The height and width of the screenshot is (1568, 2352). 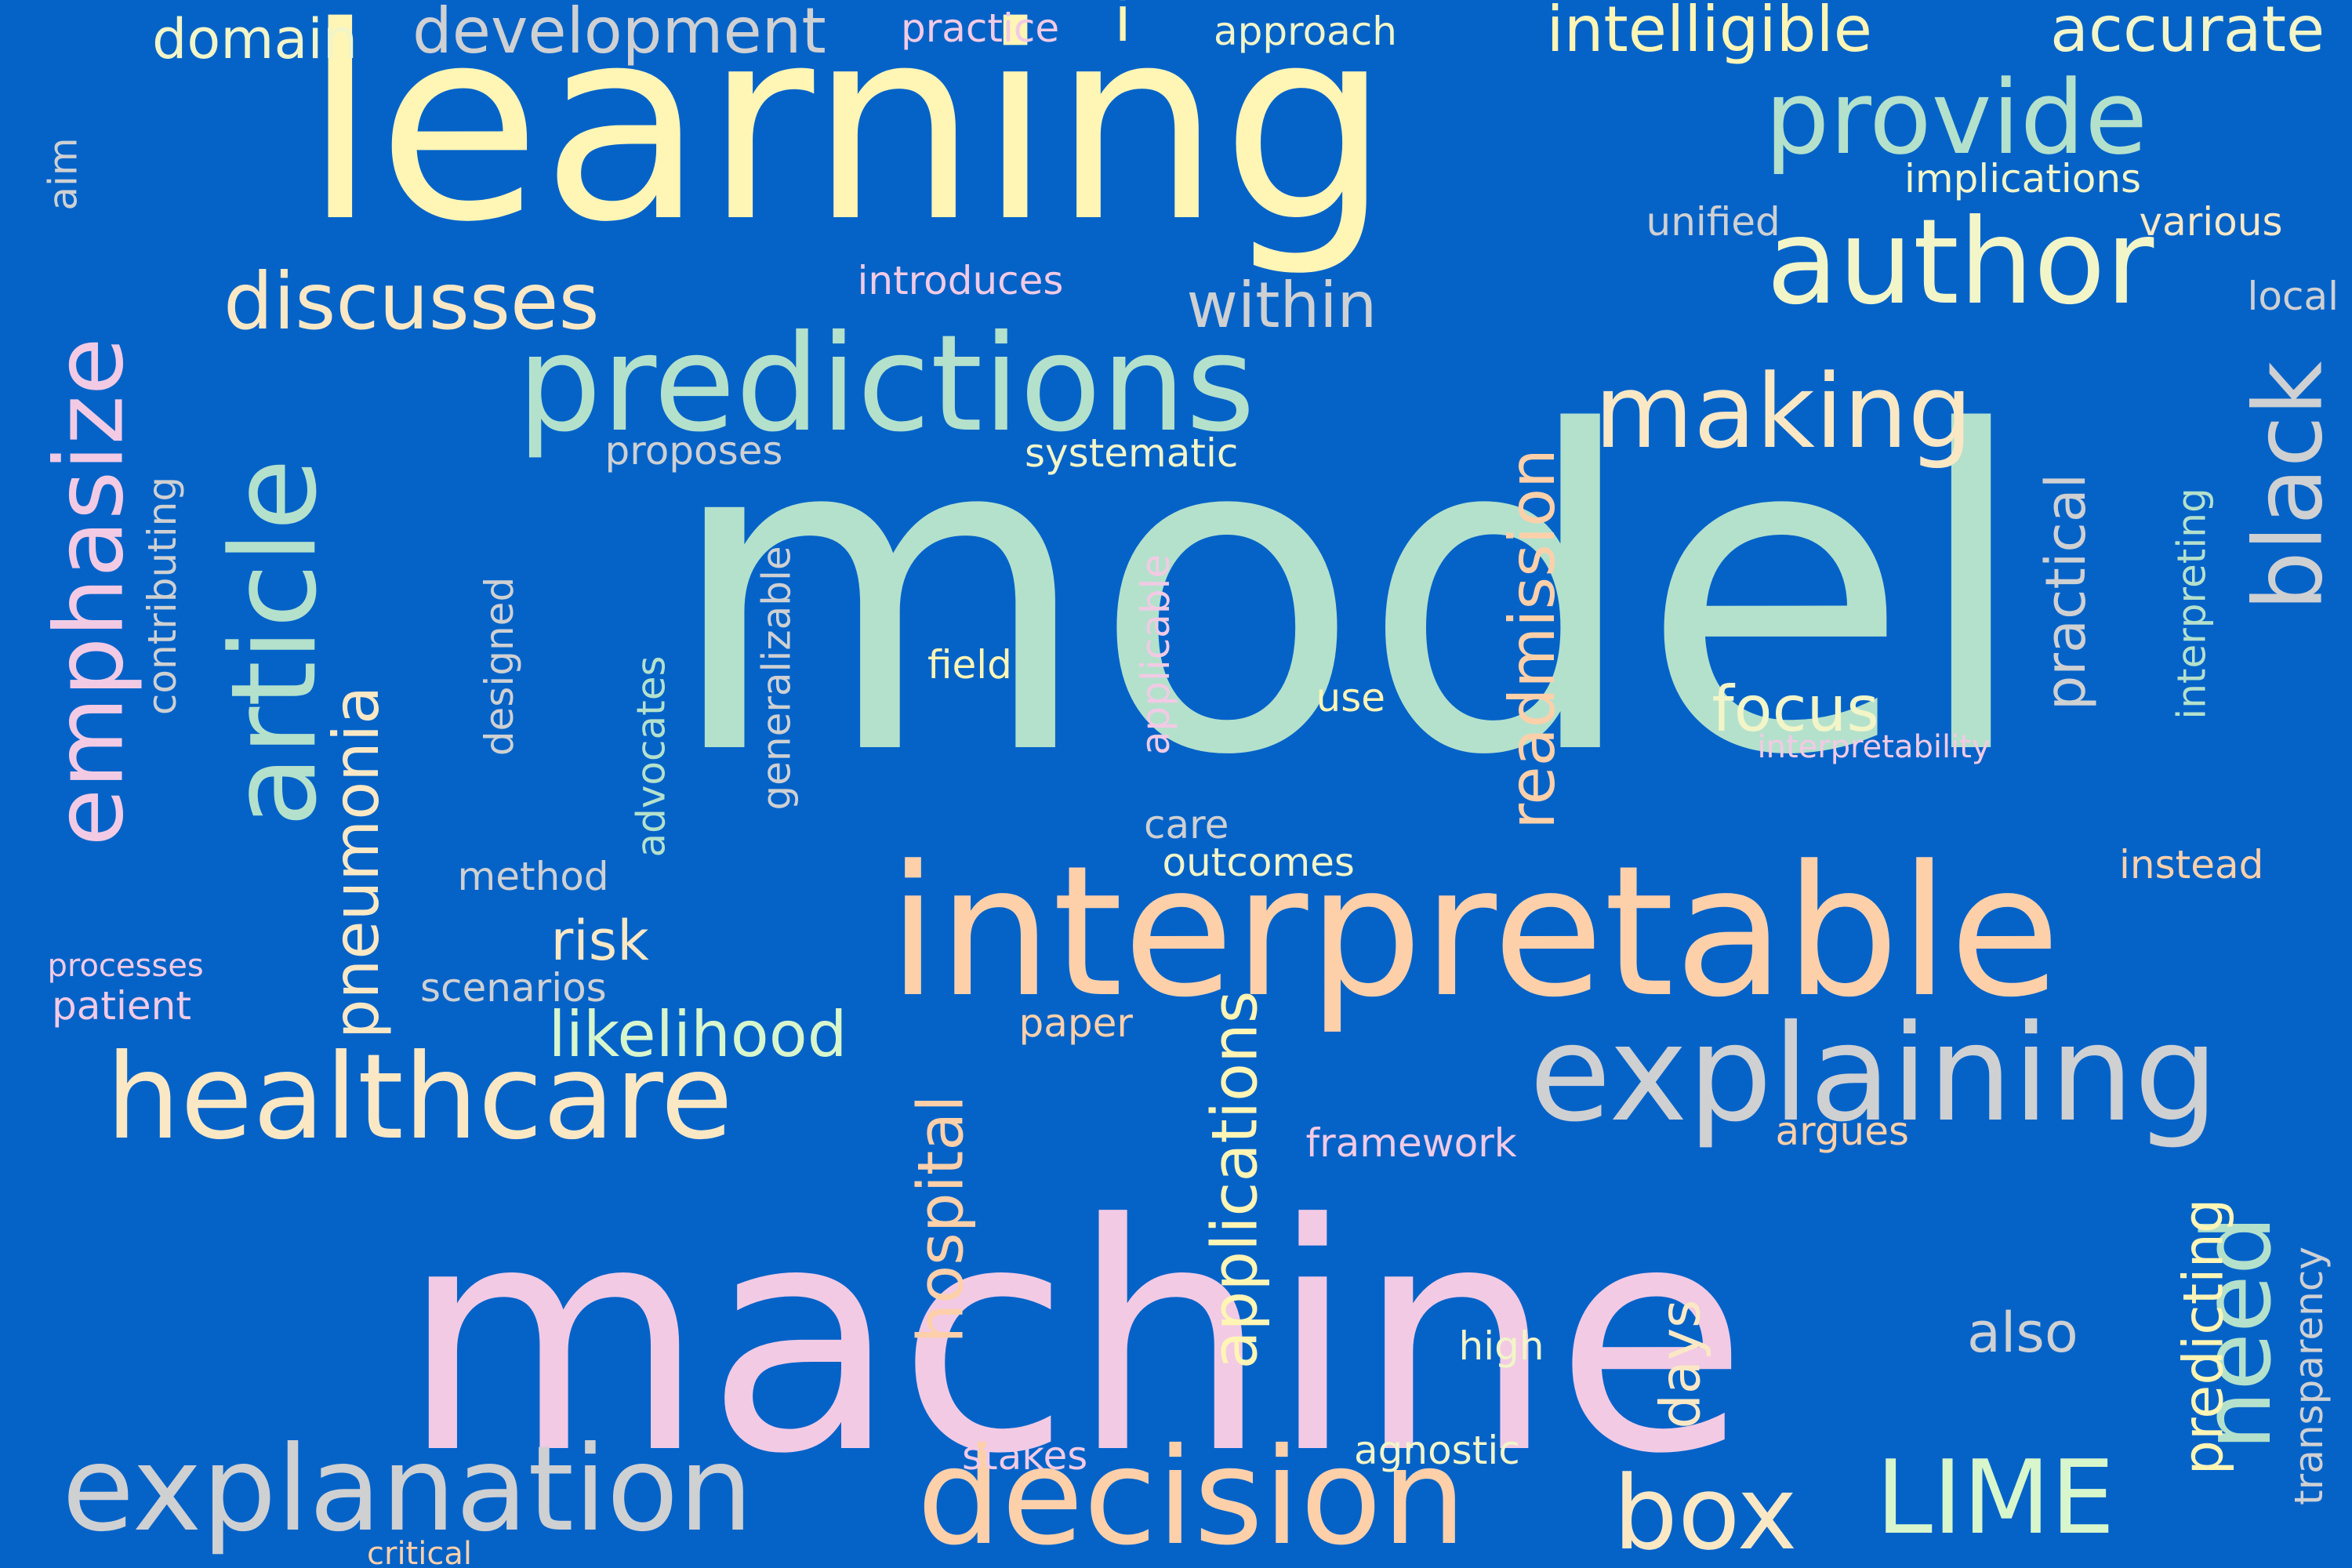 What do you see at coordinates (1473, 932) in the screenshot?
I see `cloud-word-interpretable: interpretable` at bounding box center [1473, 932].